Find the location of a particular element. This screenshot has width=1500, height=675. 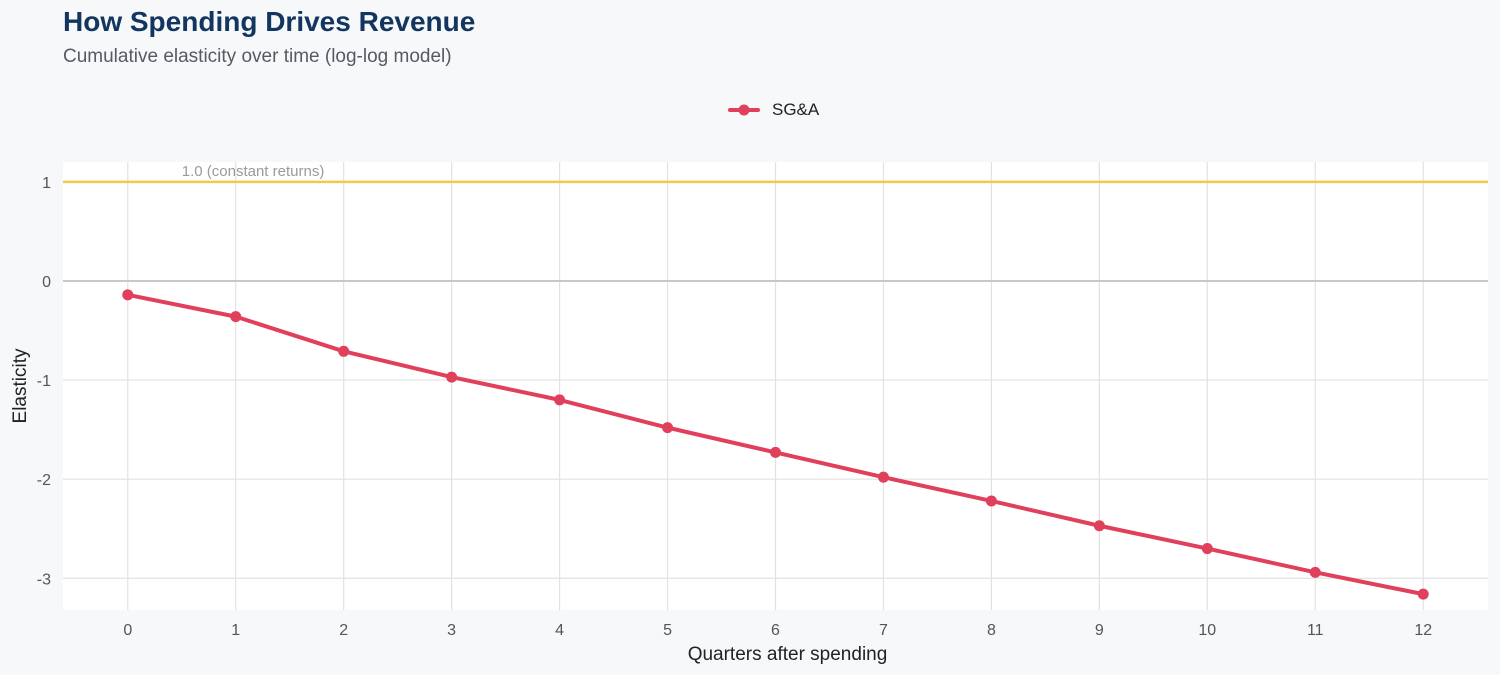

x-tick-label: 6 is located at coordinates (775, 630).